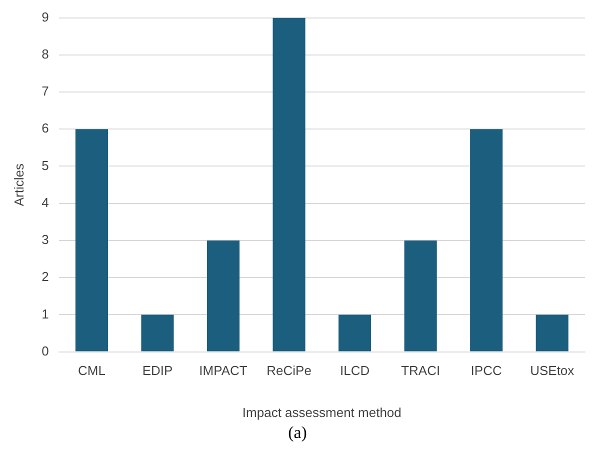 The image size is (595, 456). Describe the element at coordinates (45, 202) in the screenshot. I see `y-tick-label: 4` at that location.